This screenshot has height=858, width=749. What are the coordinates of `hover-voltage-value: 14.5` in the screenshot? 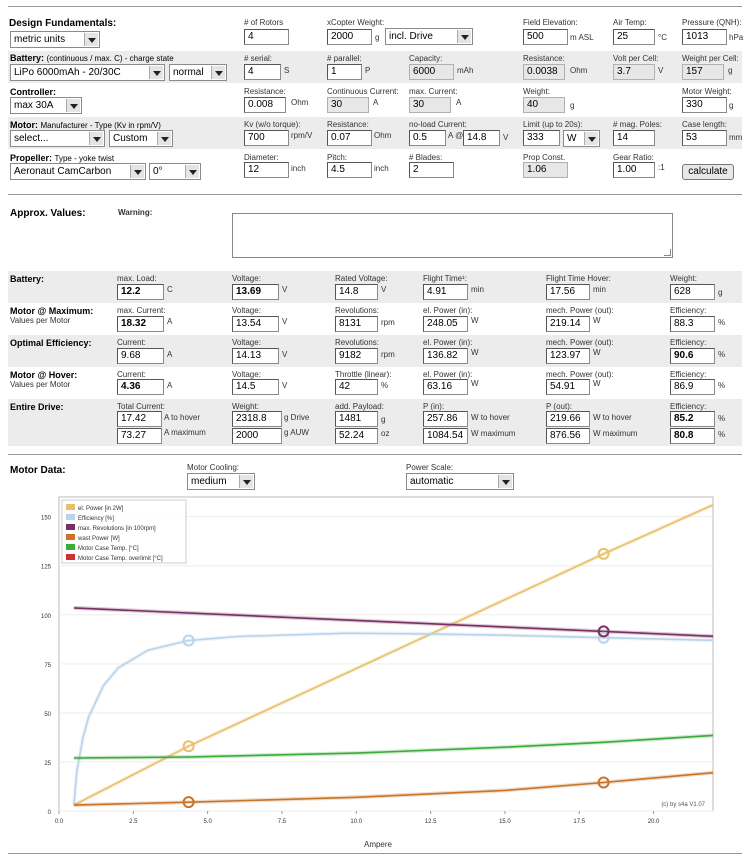 It's located at (255, 387).